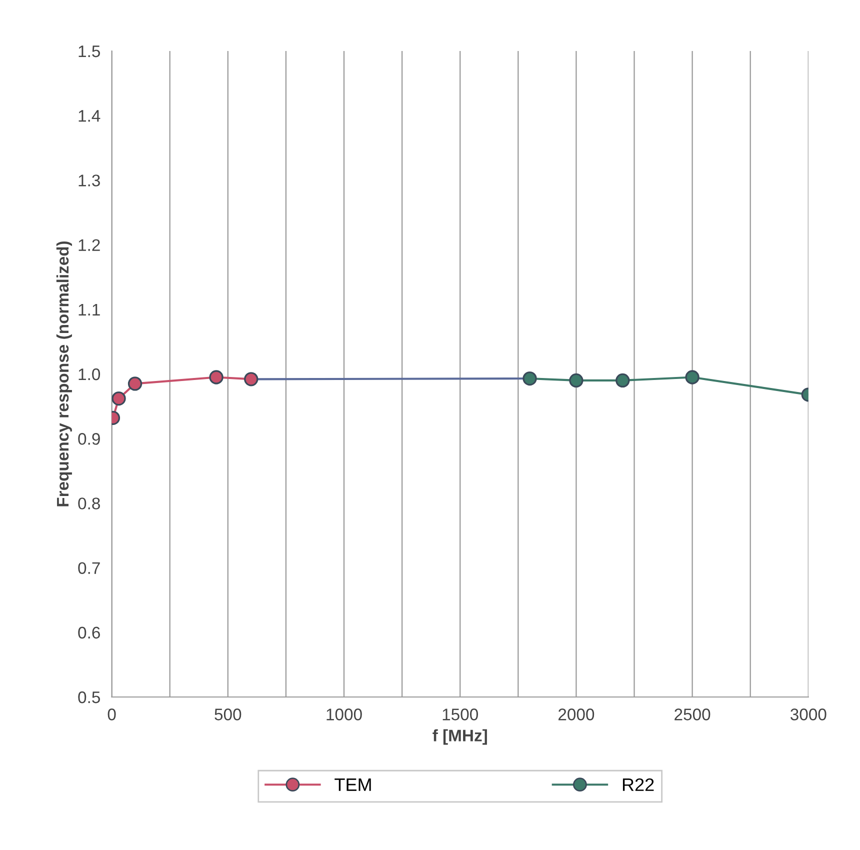 Image resolution: width=860 pixels, height=850 pixels. I want to click on x-tick-label: 500, so click(228, 714).